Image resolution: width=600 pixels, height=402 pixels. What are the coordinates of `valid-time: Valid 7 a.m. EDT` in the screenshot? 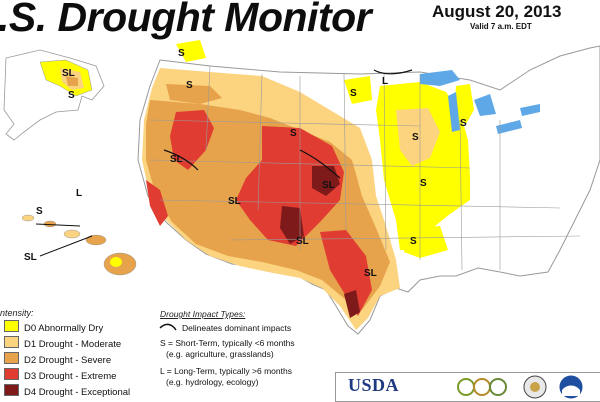 It's located at (501, 26).